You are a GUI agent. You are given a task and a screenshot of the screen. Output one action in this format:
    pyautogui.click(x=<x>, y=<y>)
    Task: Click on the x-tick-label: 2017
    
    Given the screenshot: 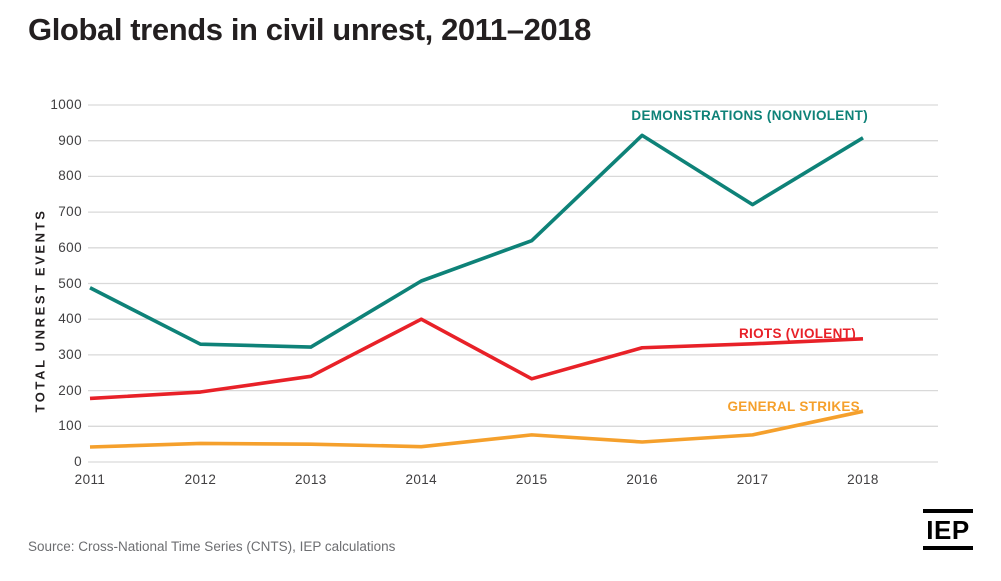 What is the action you would take?
    pyautogui.click(x=752, y=479)
    